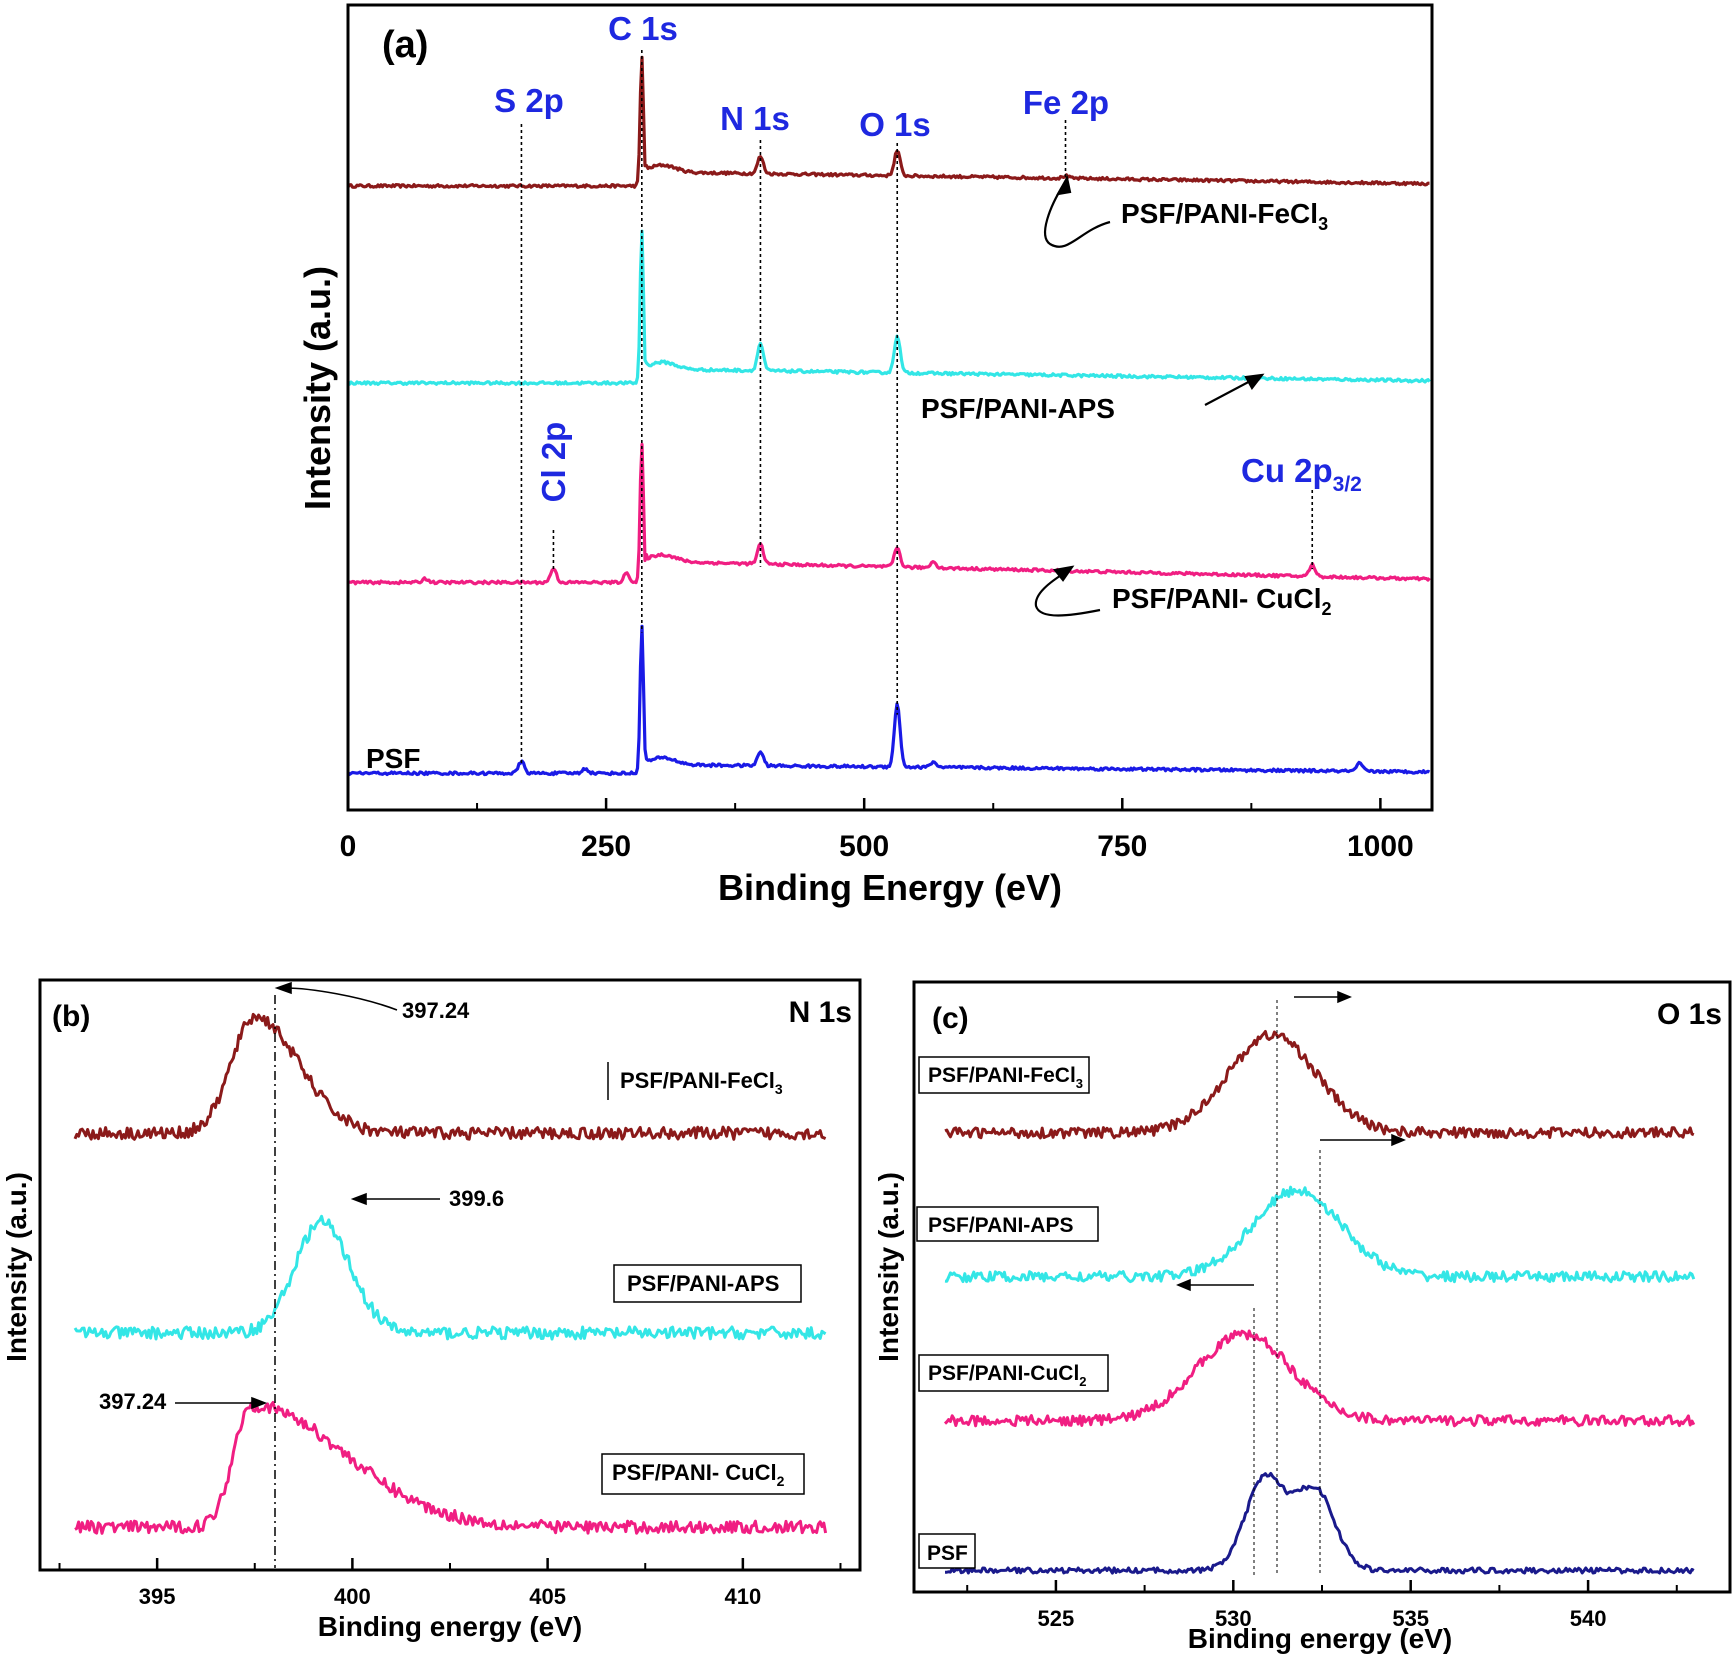 This screenshot has height=1654, width=1733. I want to click on panel-c-x-ticks: 525 530 535 540, so click(1322, 1605).